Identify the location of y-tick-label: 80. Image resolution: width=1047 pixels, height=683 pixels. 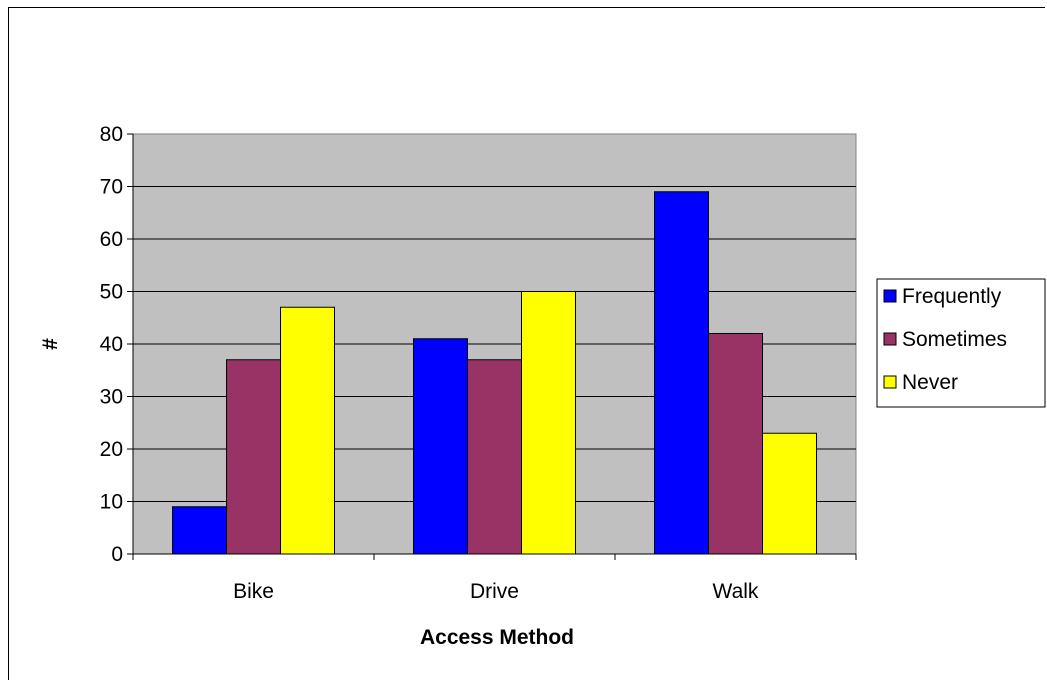
(111, 134).